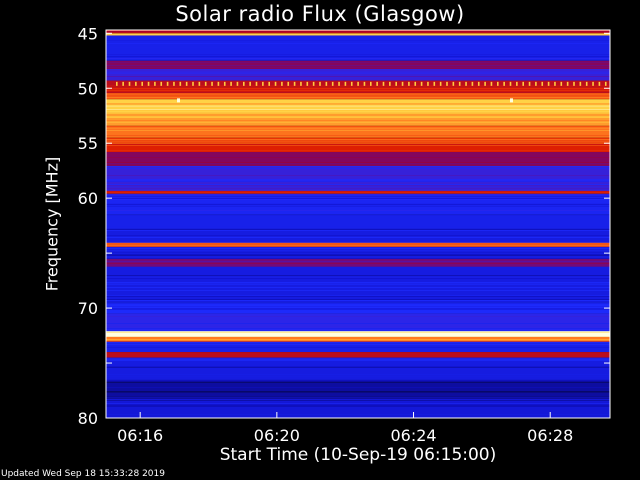 This screenshot has width=640, height=480. Describe the element at coordinates (88, 308) in the screenshot. I see `y-tick-label: 70` at that location.